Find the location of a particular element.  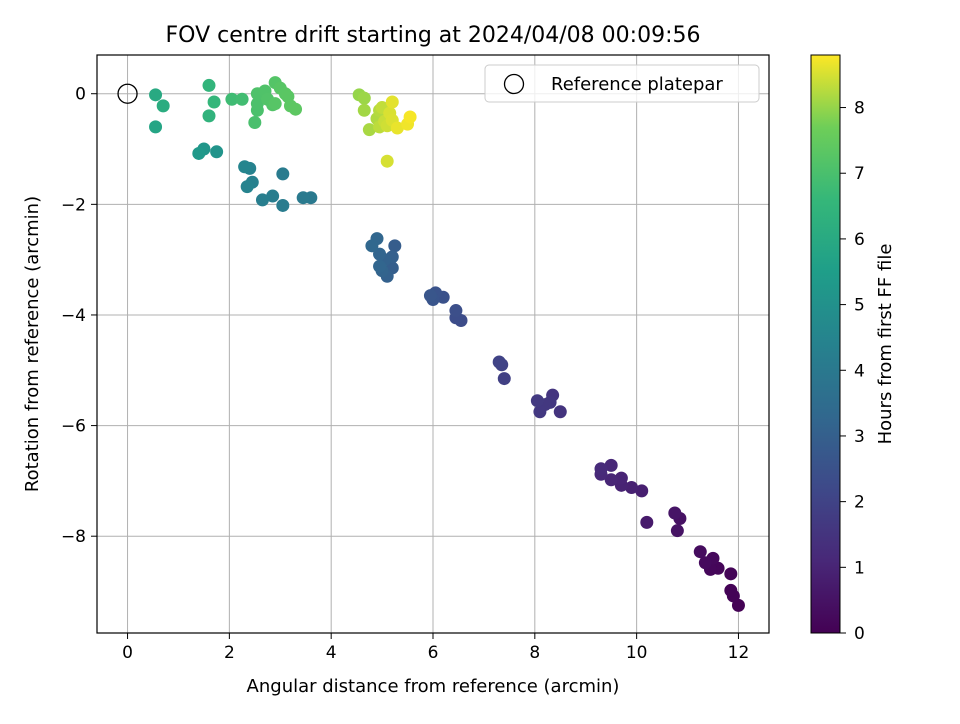

legend: Reference platepar is located at coordinates (622, 83).